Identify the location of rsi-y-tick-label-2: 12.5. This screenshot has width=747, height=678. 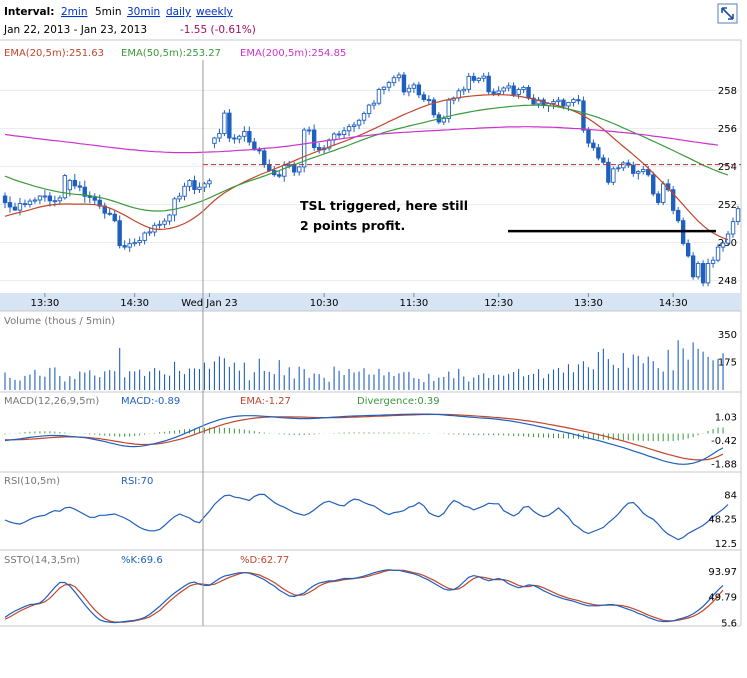
(726, 544).